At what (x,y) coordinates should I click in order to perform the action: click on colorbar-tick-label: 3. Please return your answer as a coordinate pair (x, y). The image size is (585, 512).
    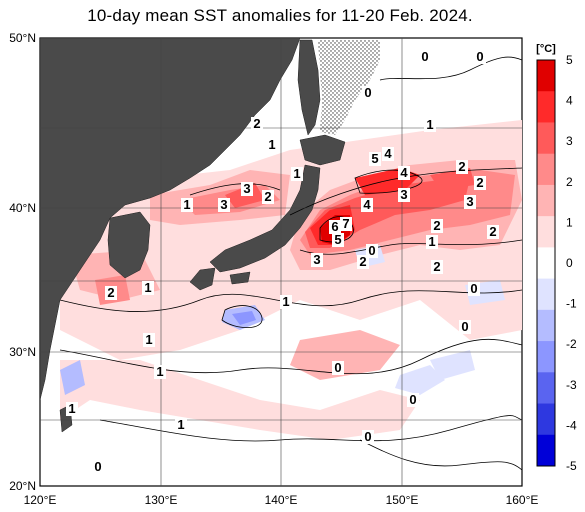
    Looking at the image, I should click on (569, 141).